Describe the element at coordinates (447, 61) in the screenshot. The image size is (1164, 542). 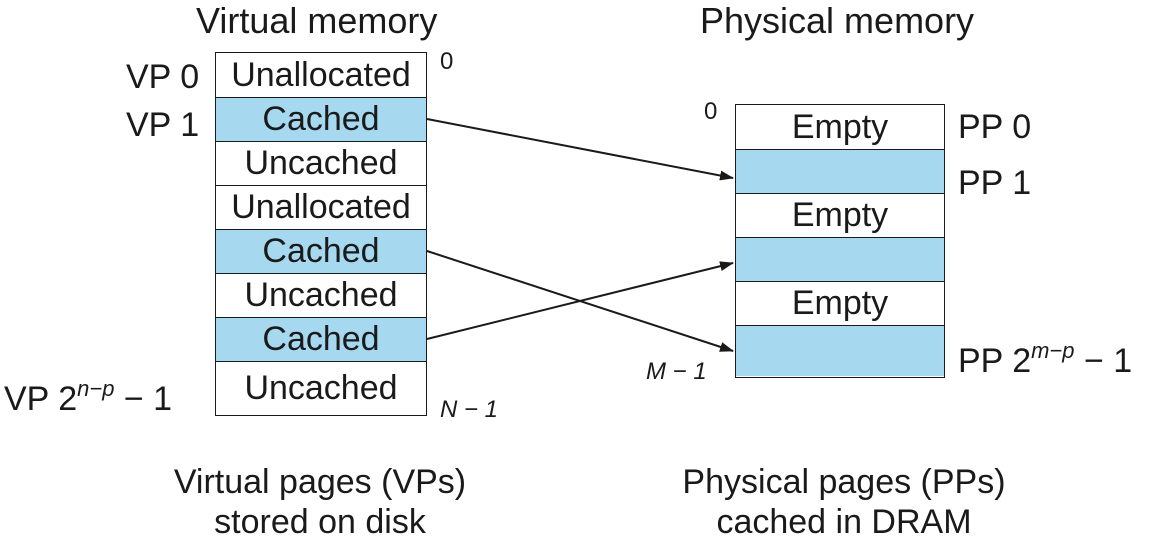
I see `virtual-addr-top: 0` at that location.